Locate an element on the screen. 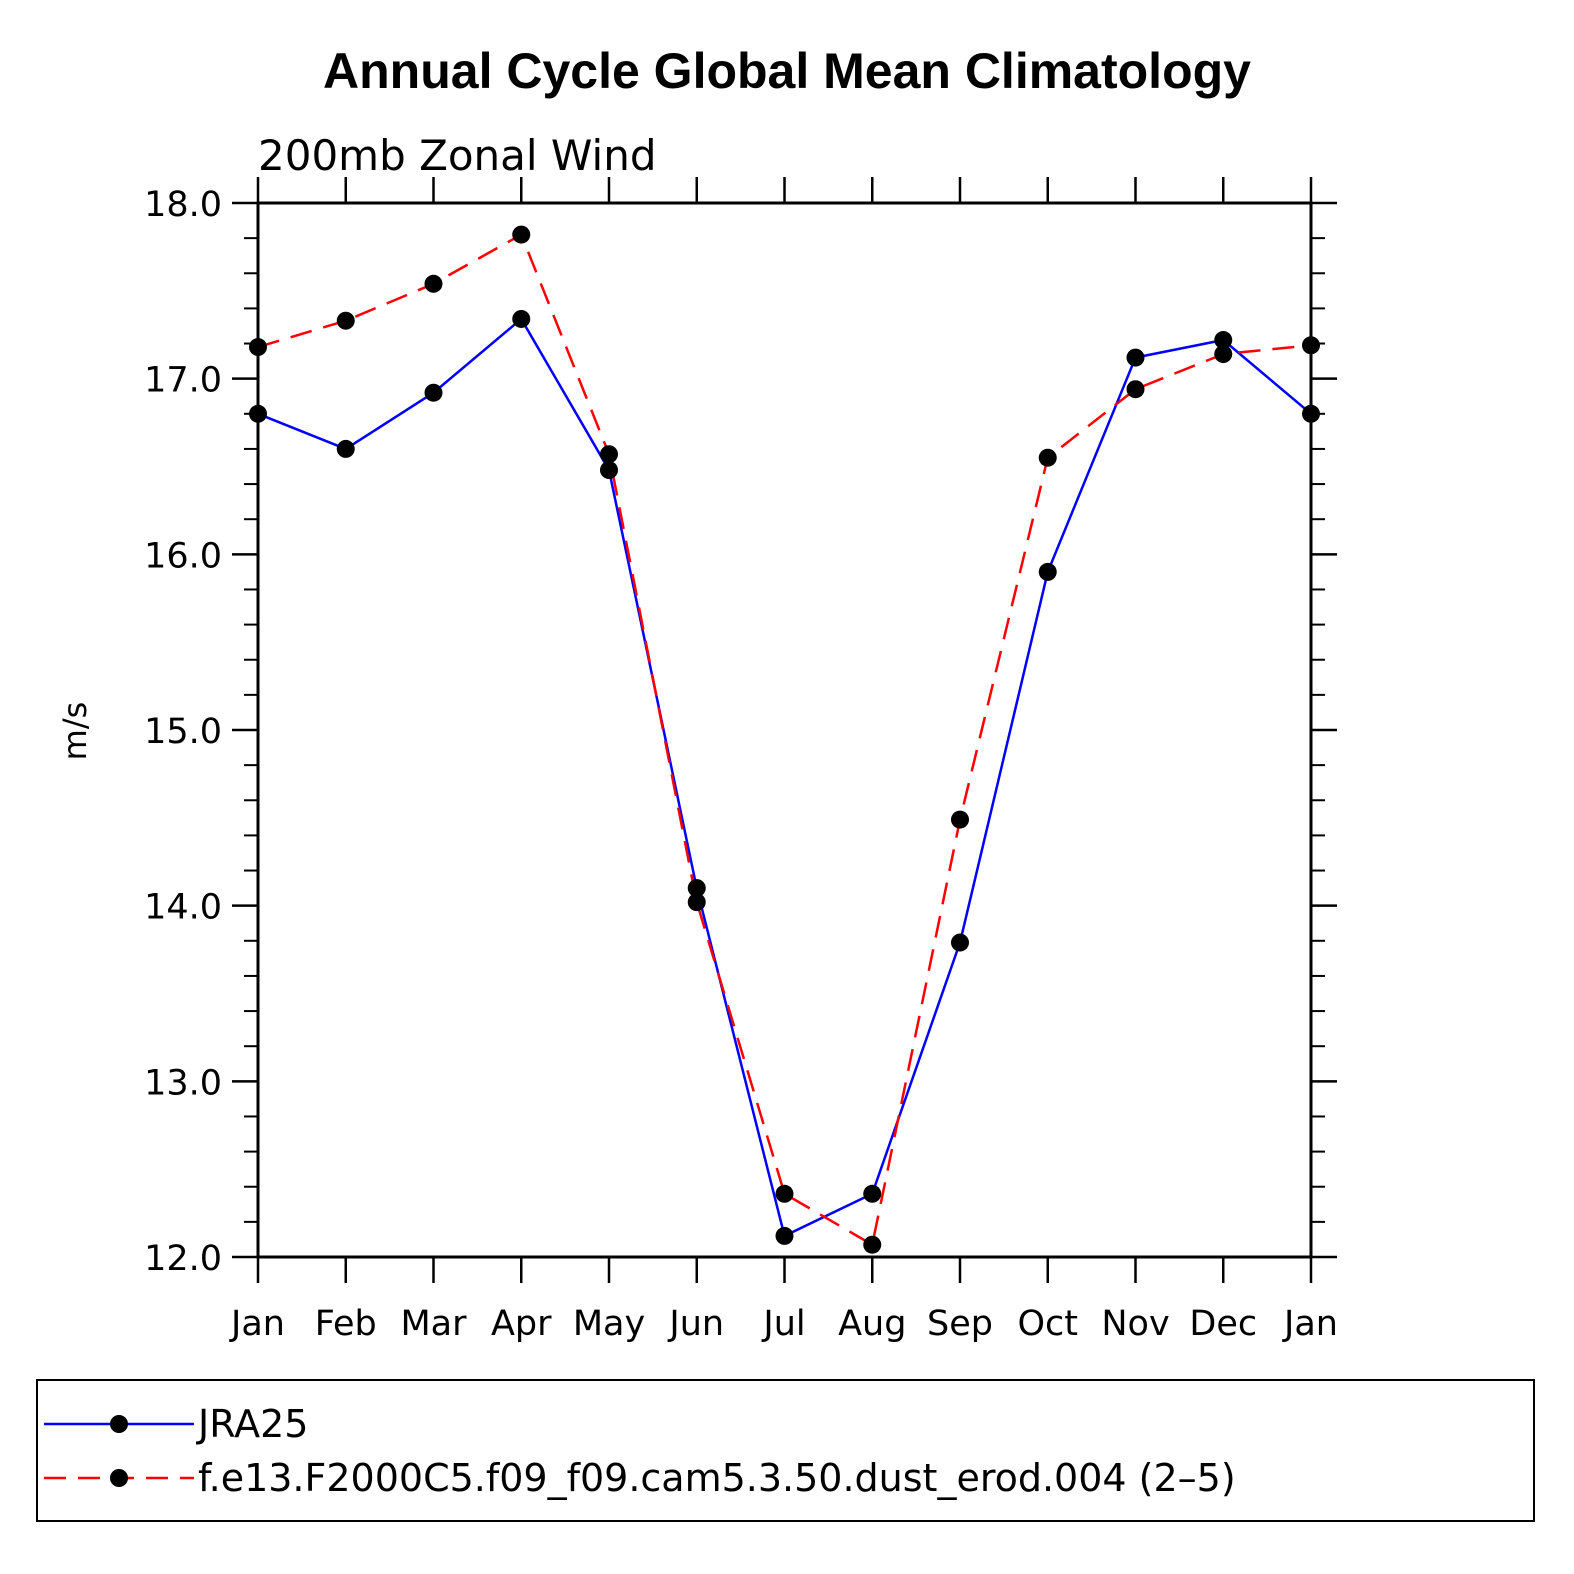 This screenshot has height=1574, width=1574. x-tick-label: Nov is located at coordinates (1135, 1324).